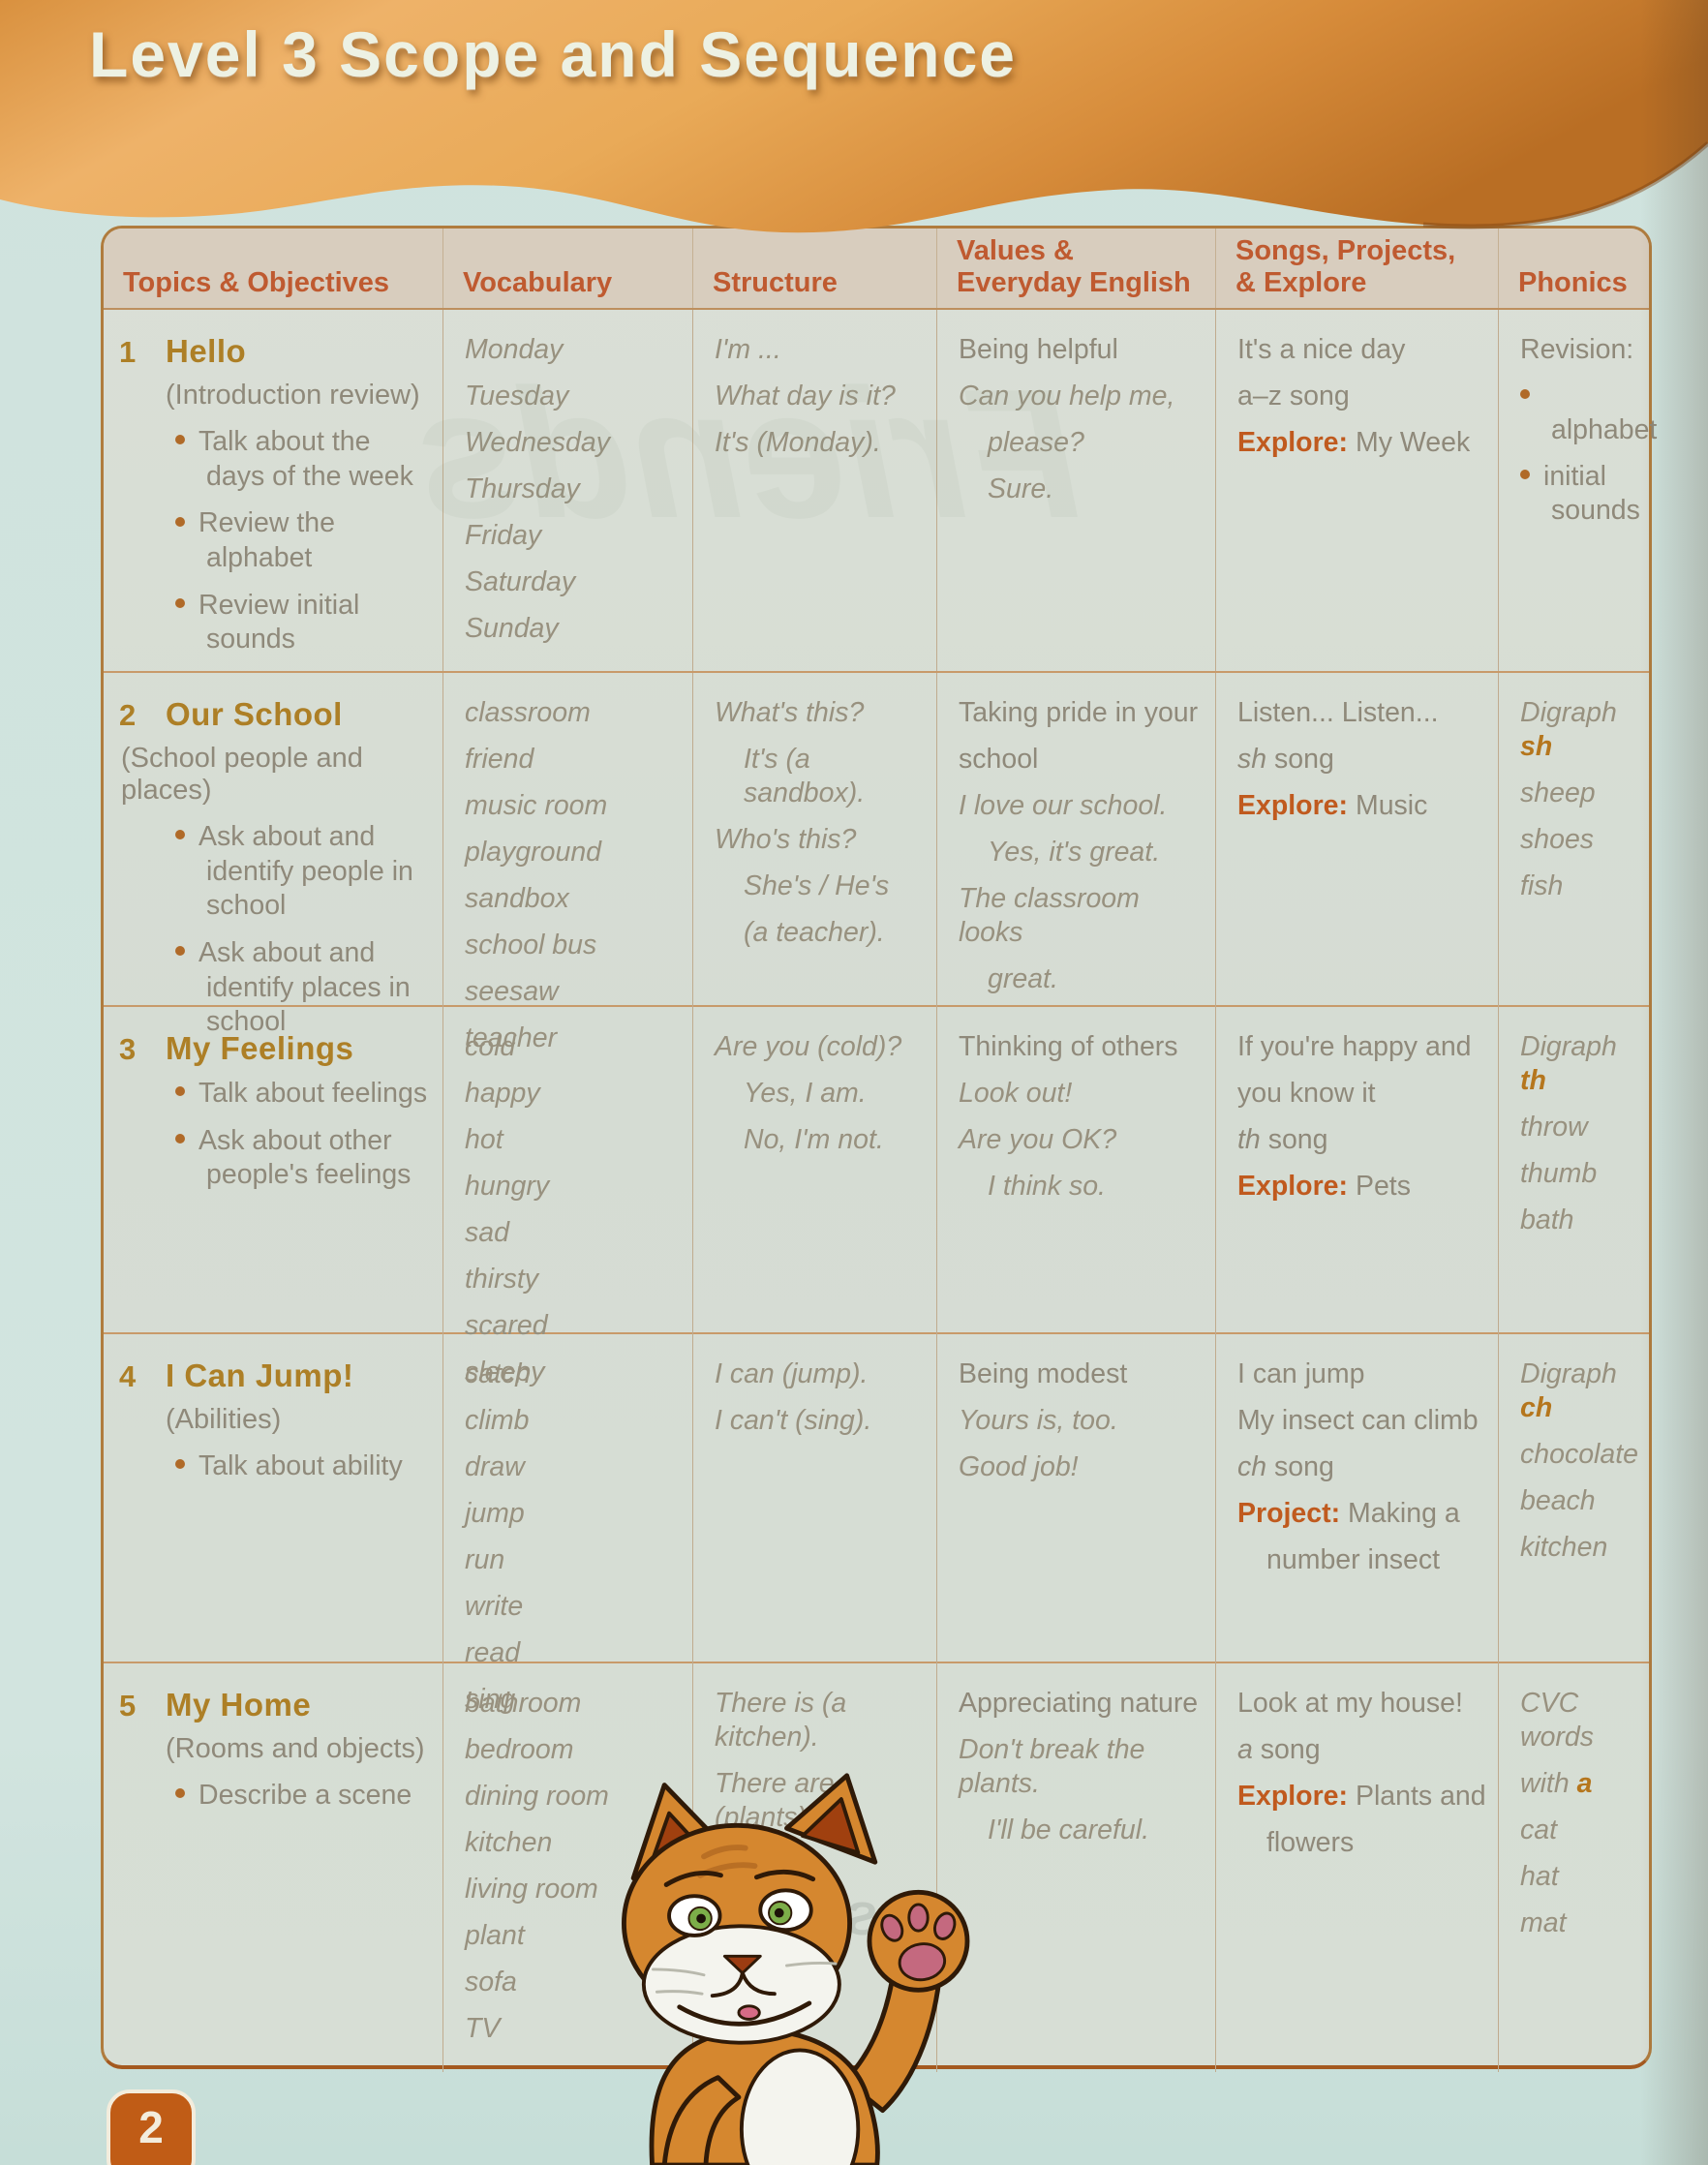  Describe the element at coordinates (805, 1094) in the screenshot. I see `text-segment: Yes, I am.` at that location.